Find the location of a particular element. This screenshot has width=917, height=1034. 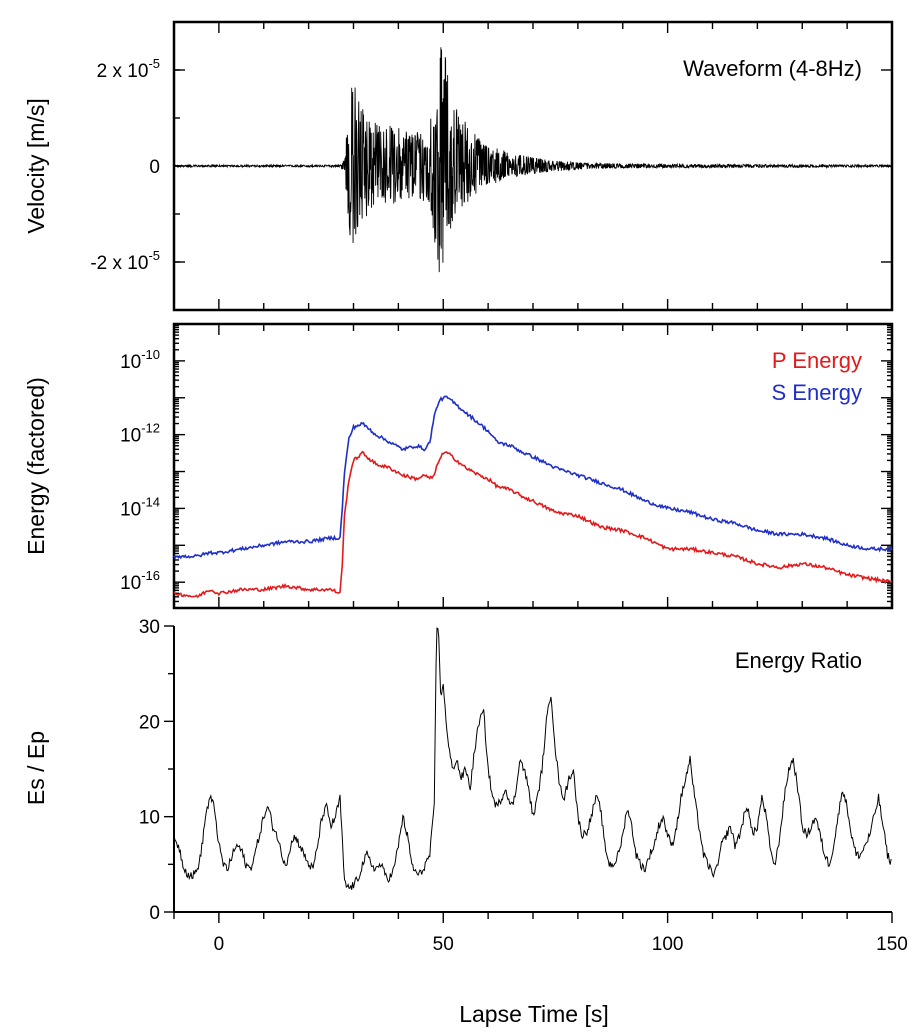

waveform-title: Waveform (4-8Hz) is located at coordinates (772, 68).